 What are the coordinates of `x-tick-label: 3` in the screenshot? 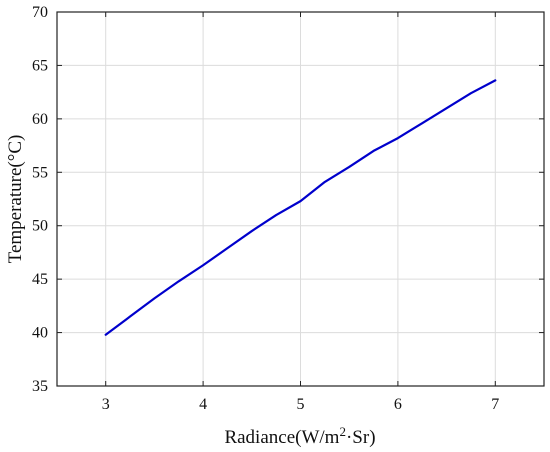 It's located at (106, 404).